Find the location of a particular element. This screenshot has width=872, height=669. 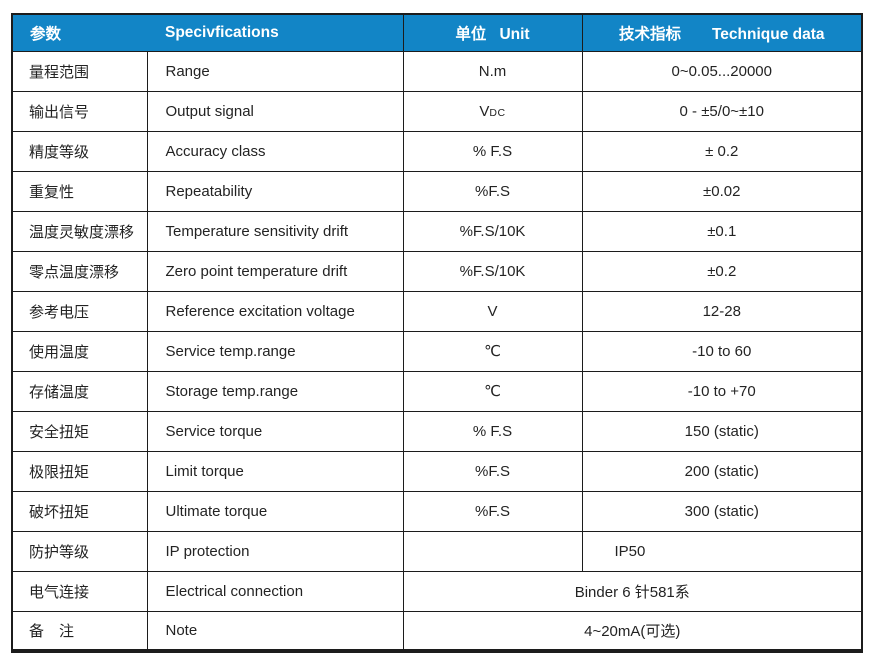

parameter-name-en: Note is located at coordinates (275, 631).